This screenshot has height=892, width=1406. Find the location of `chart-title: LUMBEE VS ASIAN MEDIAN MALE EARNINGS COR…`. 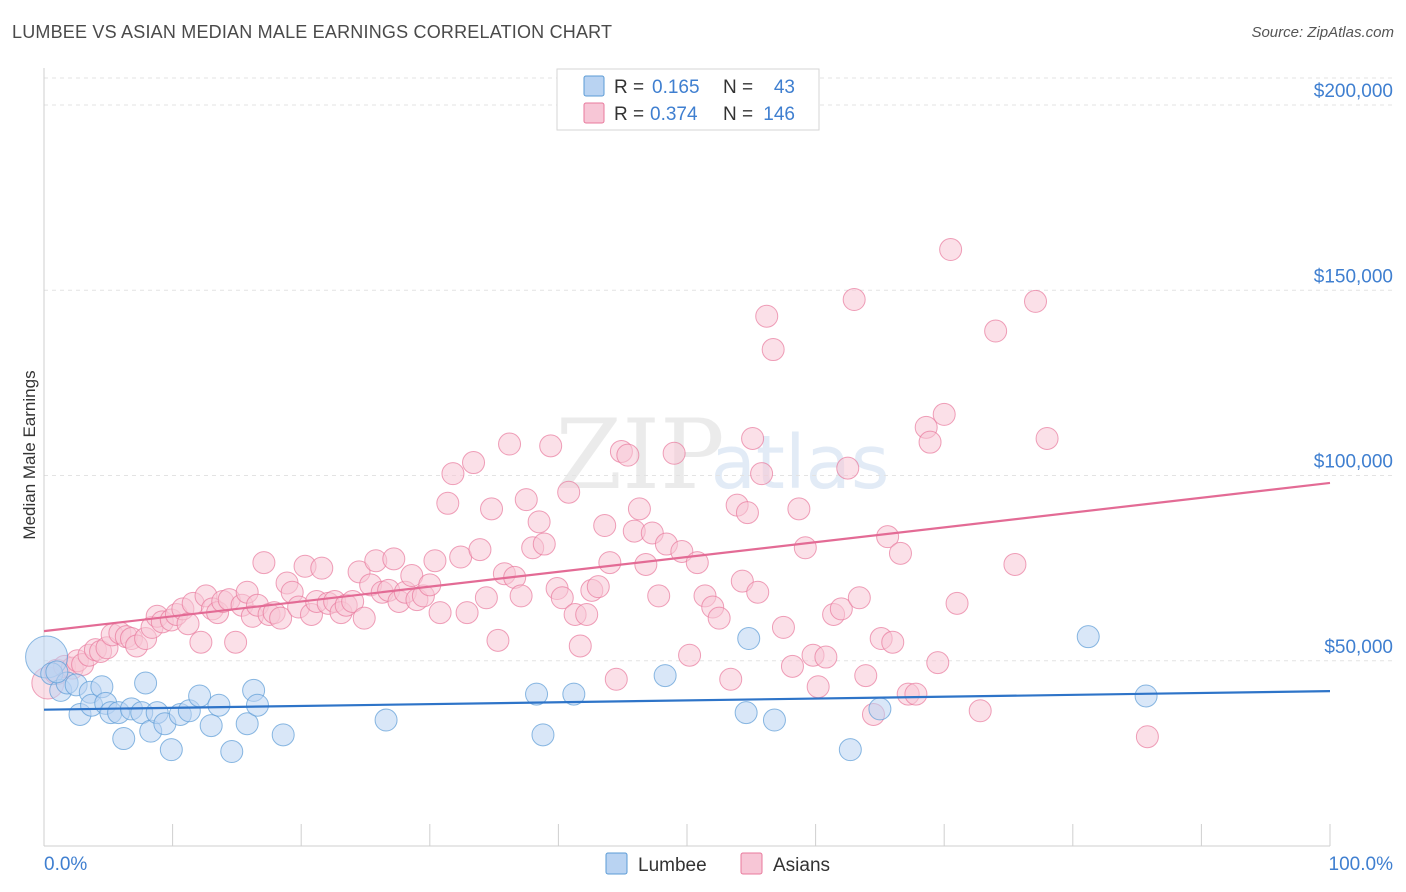

chart-title: LUMBEE VS ASIAN MEDIAN MALE EARNINGS COR… is located at coordinates (312, 32).